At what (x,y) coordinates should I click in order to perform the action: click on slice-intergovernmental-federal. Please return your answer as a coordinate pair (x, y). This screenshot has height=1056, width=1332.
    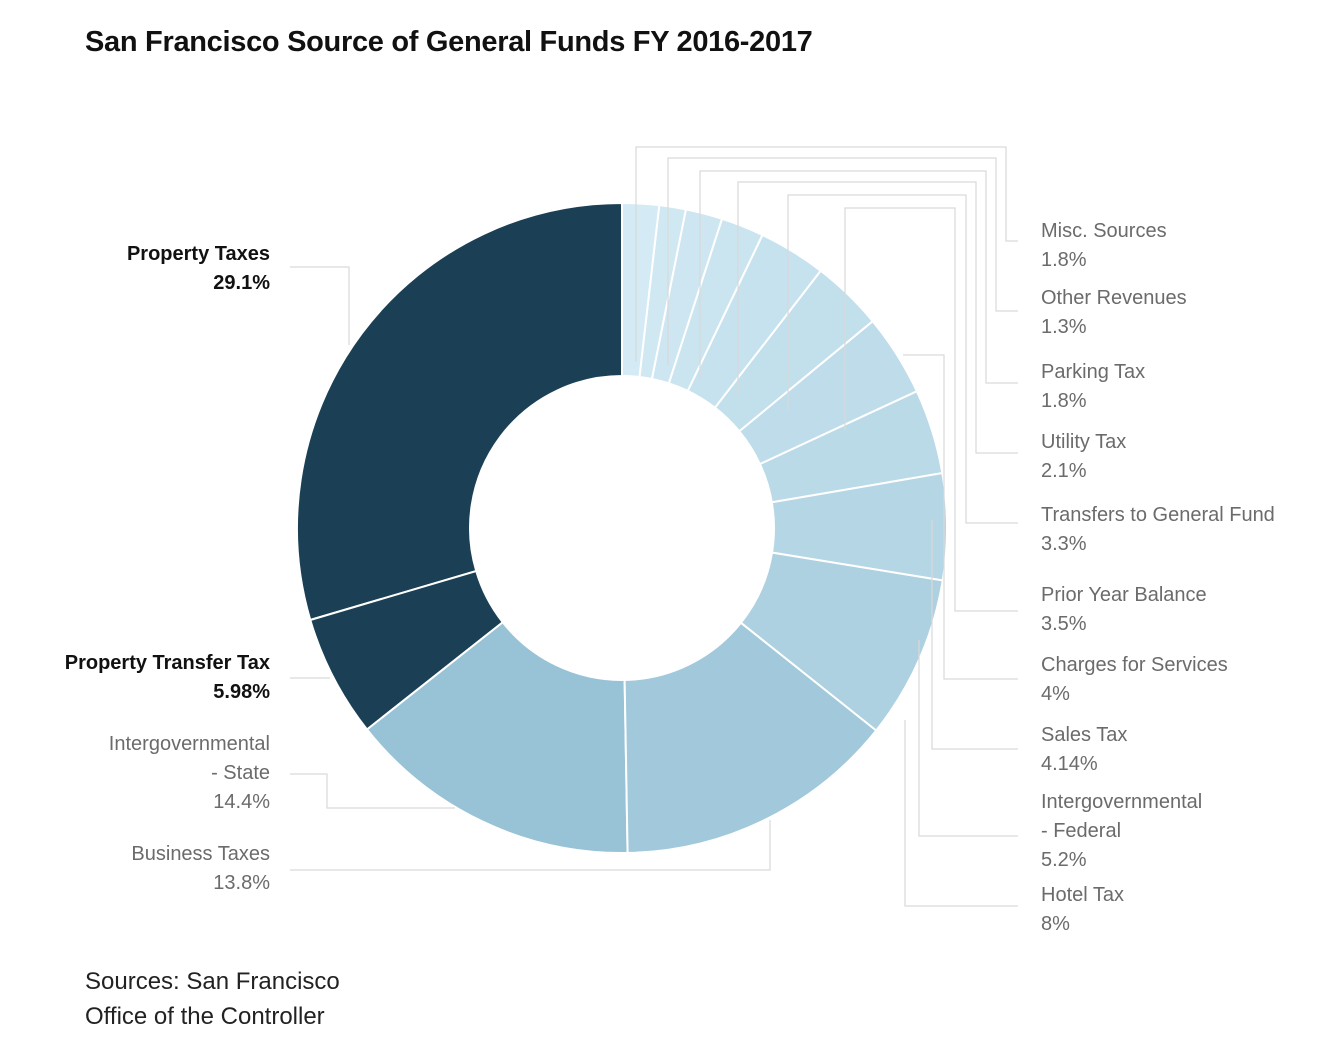
    Looking at the image, I should click on (859, 526).